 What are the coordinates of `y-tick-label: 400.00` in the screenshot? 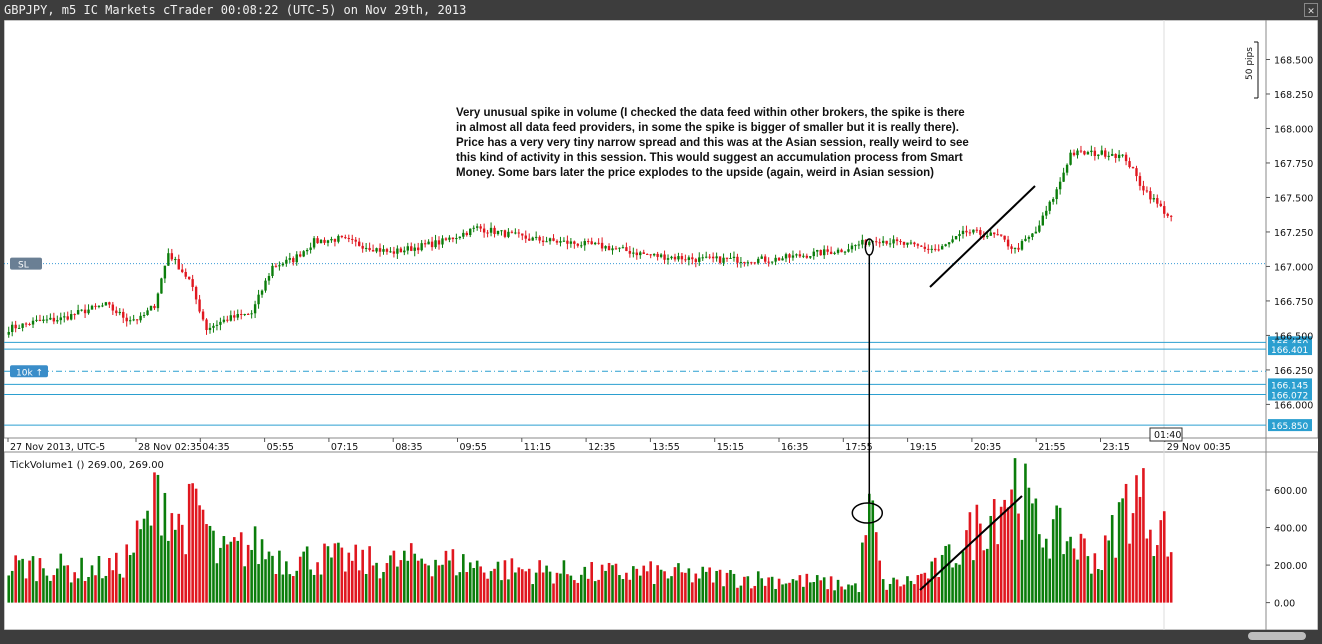 It's located at (1290, 529).